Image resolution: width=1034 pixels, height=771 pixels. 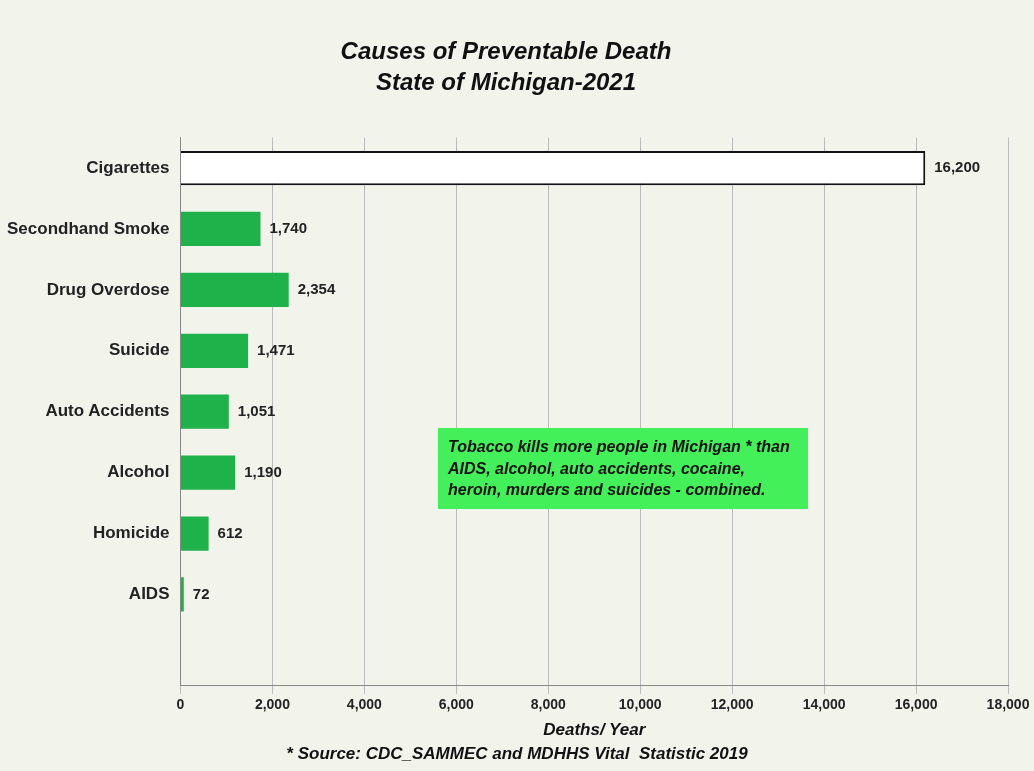 I want to click on y-tick-label: Cigarettes, so click(x=128, y=167).